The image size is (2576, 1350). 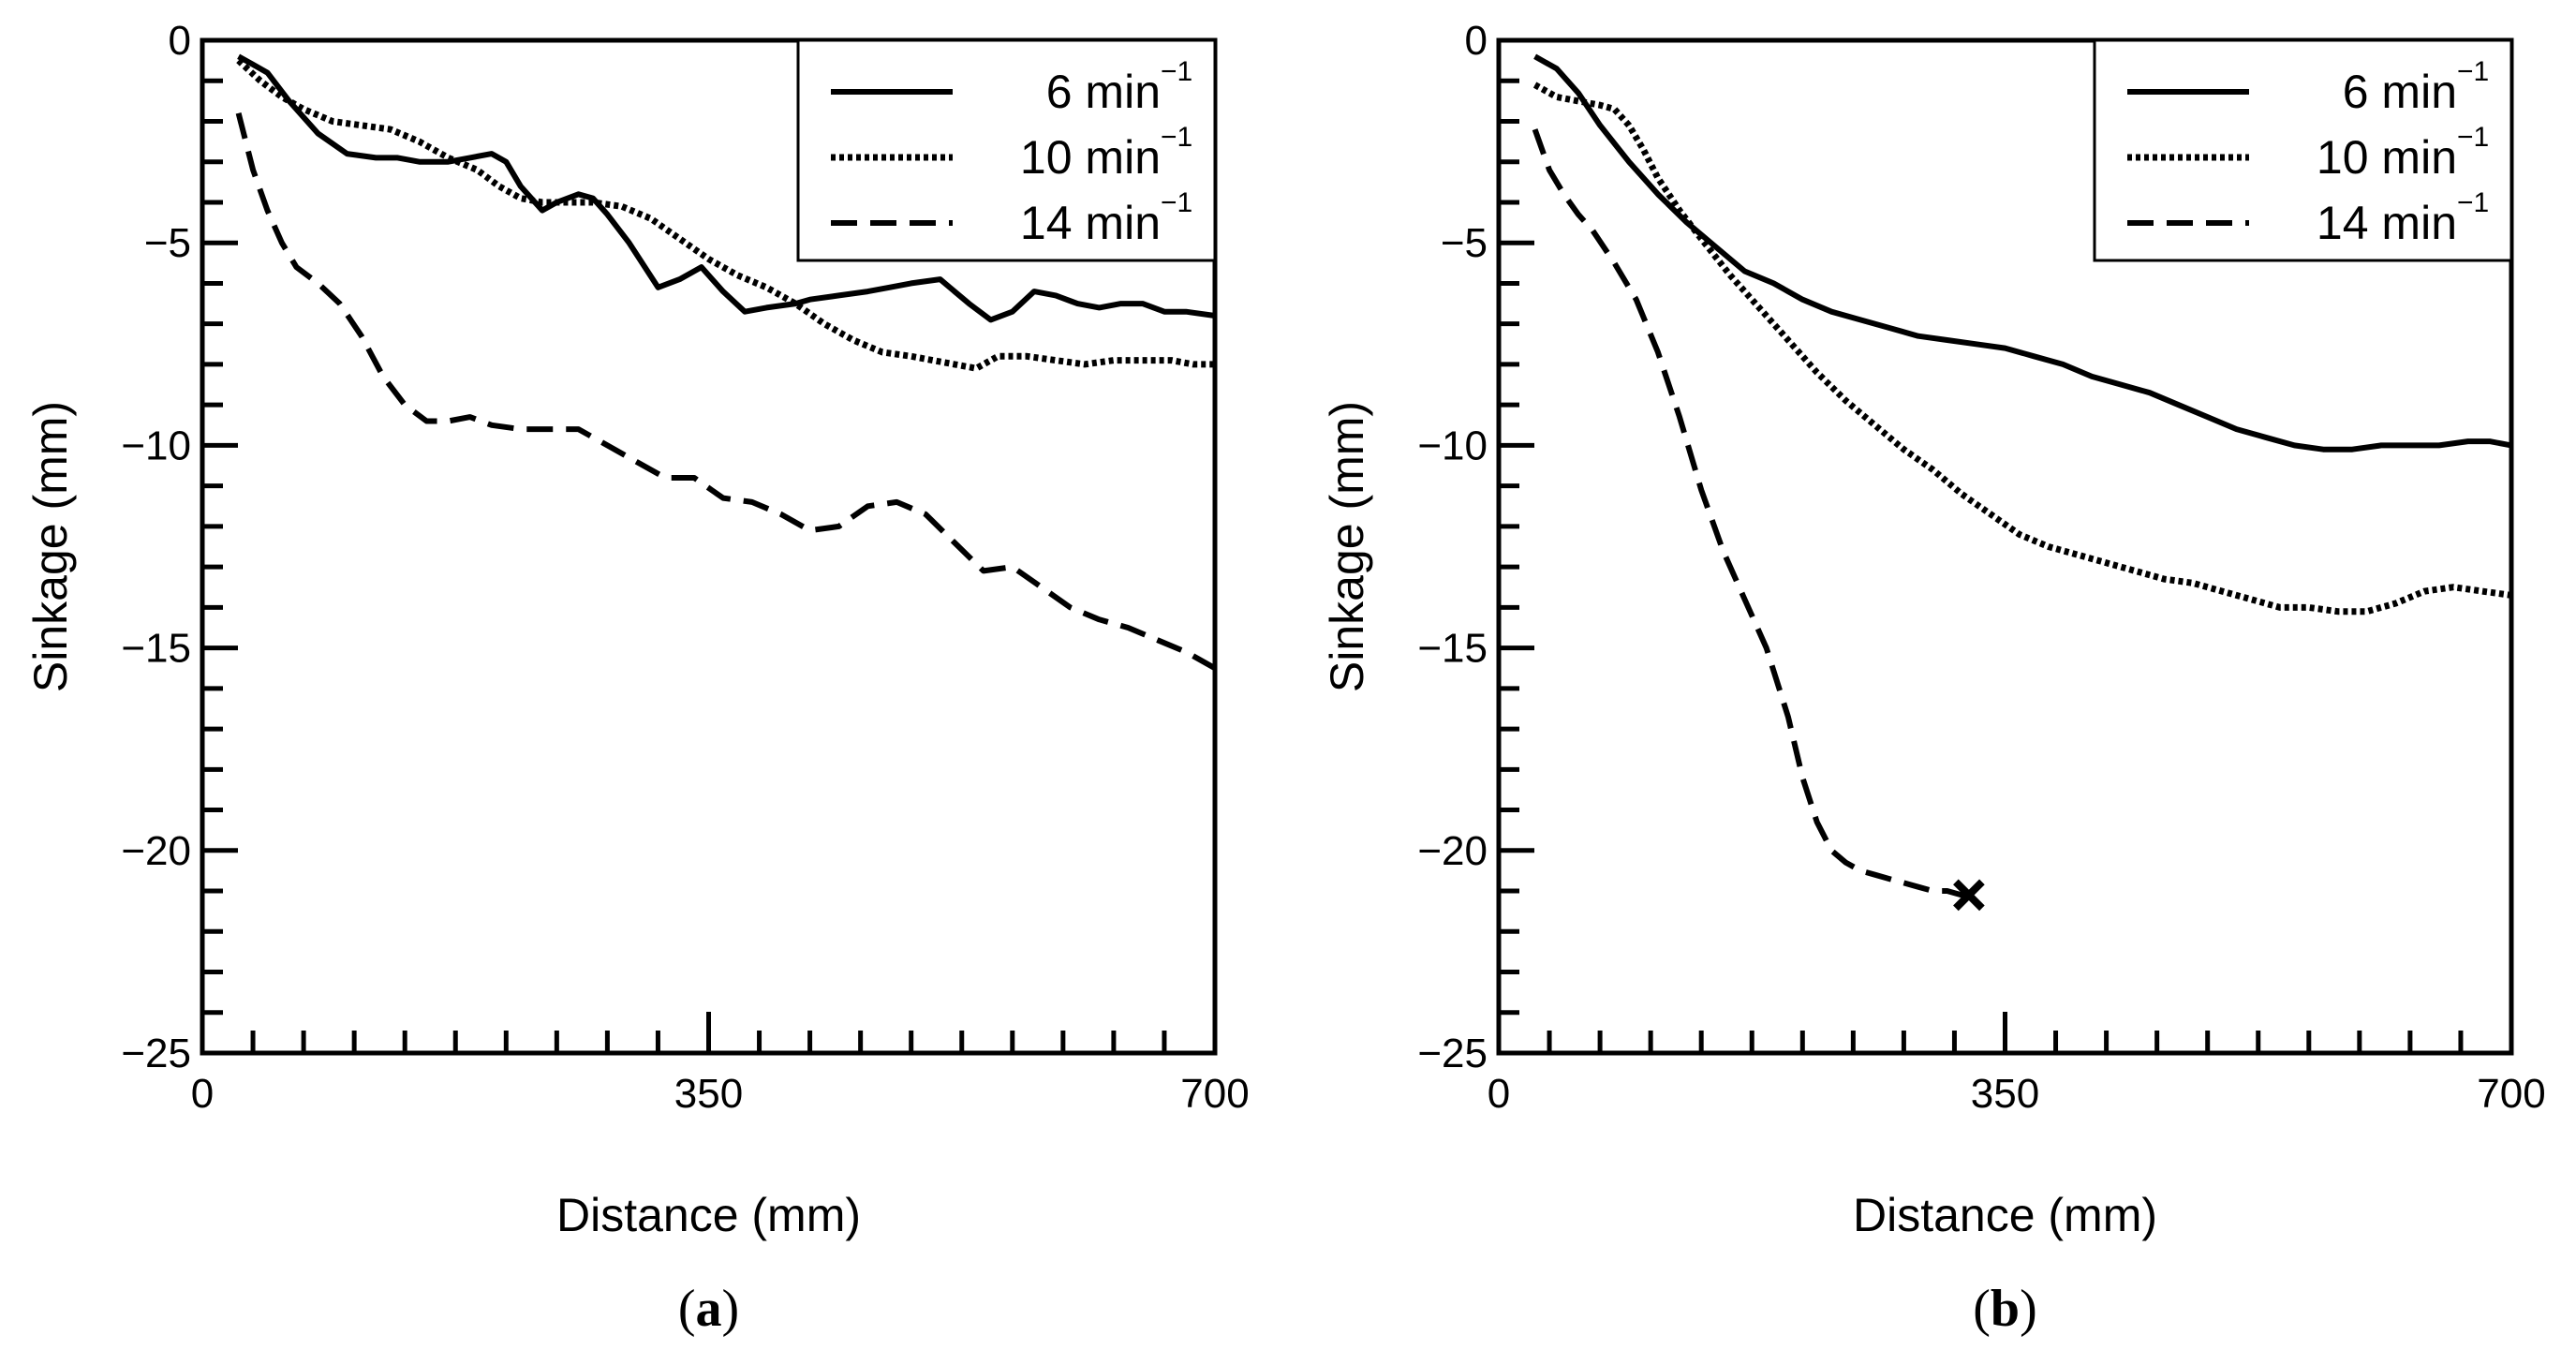 I want to click on series-line-dotted, so click(x=725, y=215).